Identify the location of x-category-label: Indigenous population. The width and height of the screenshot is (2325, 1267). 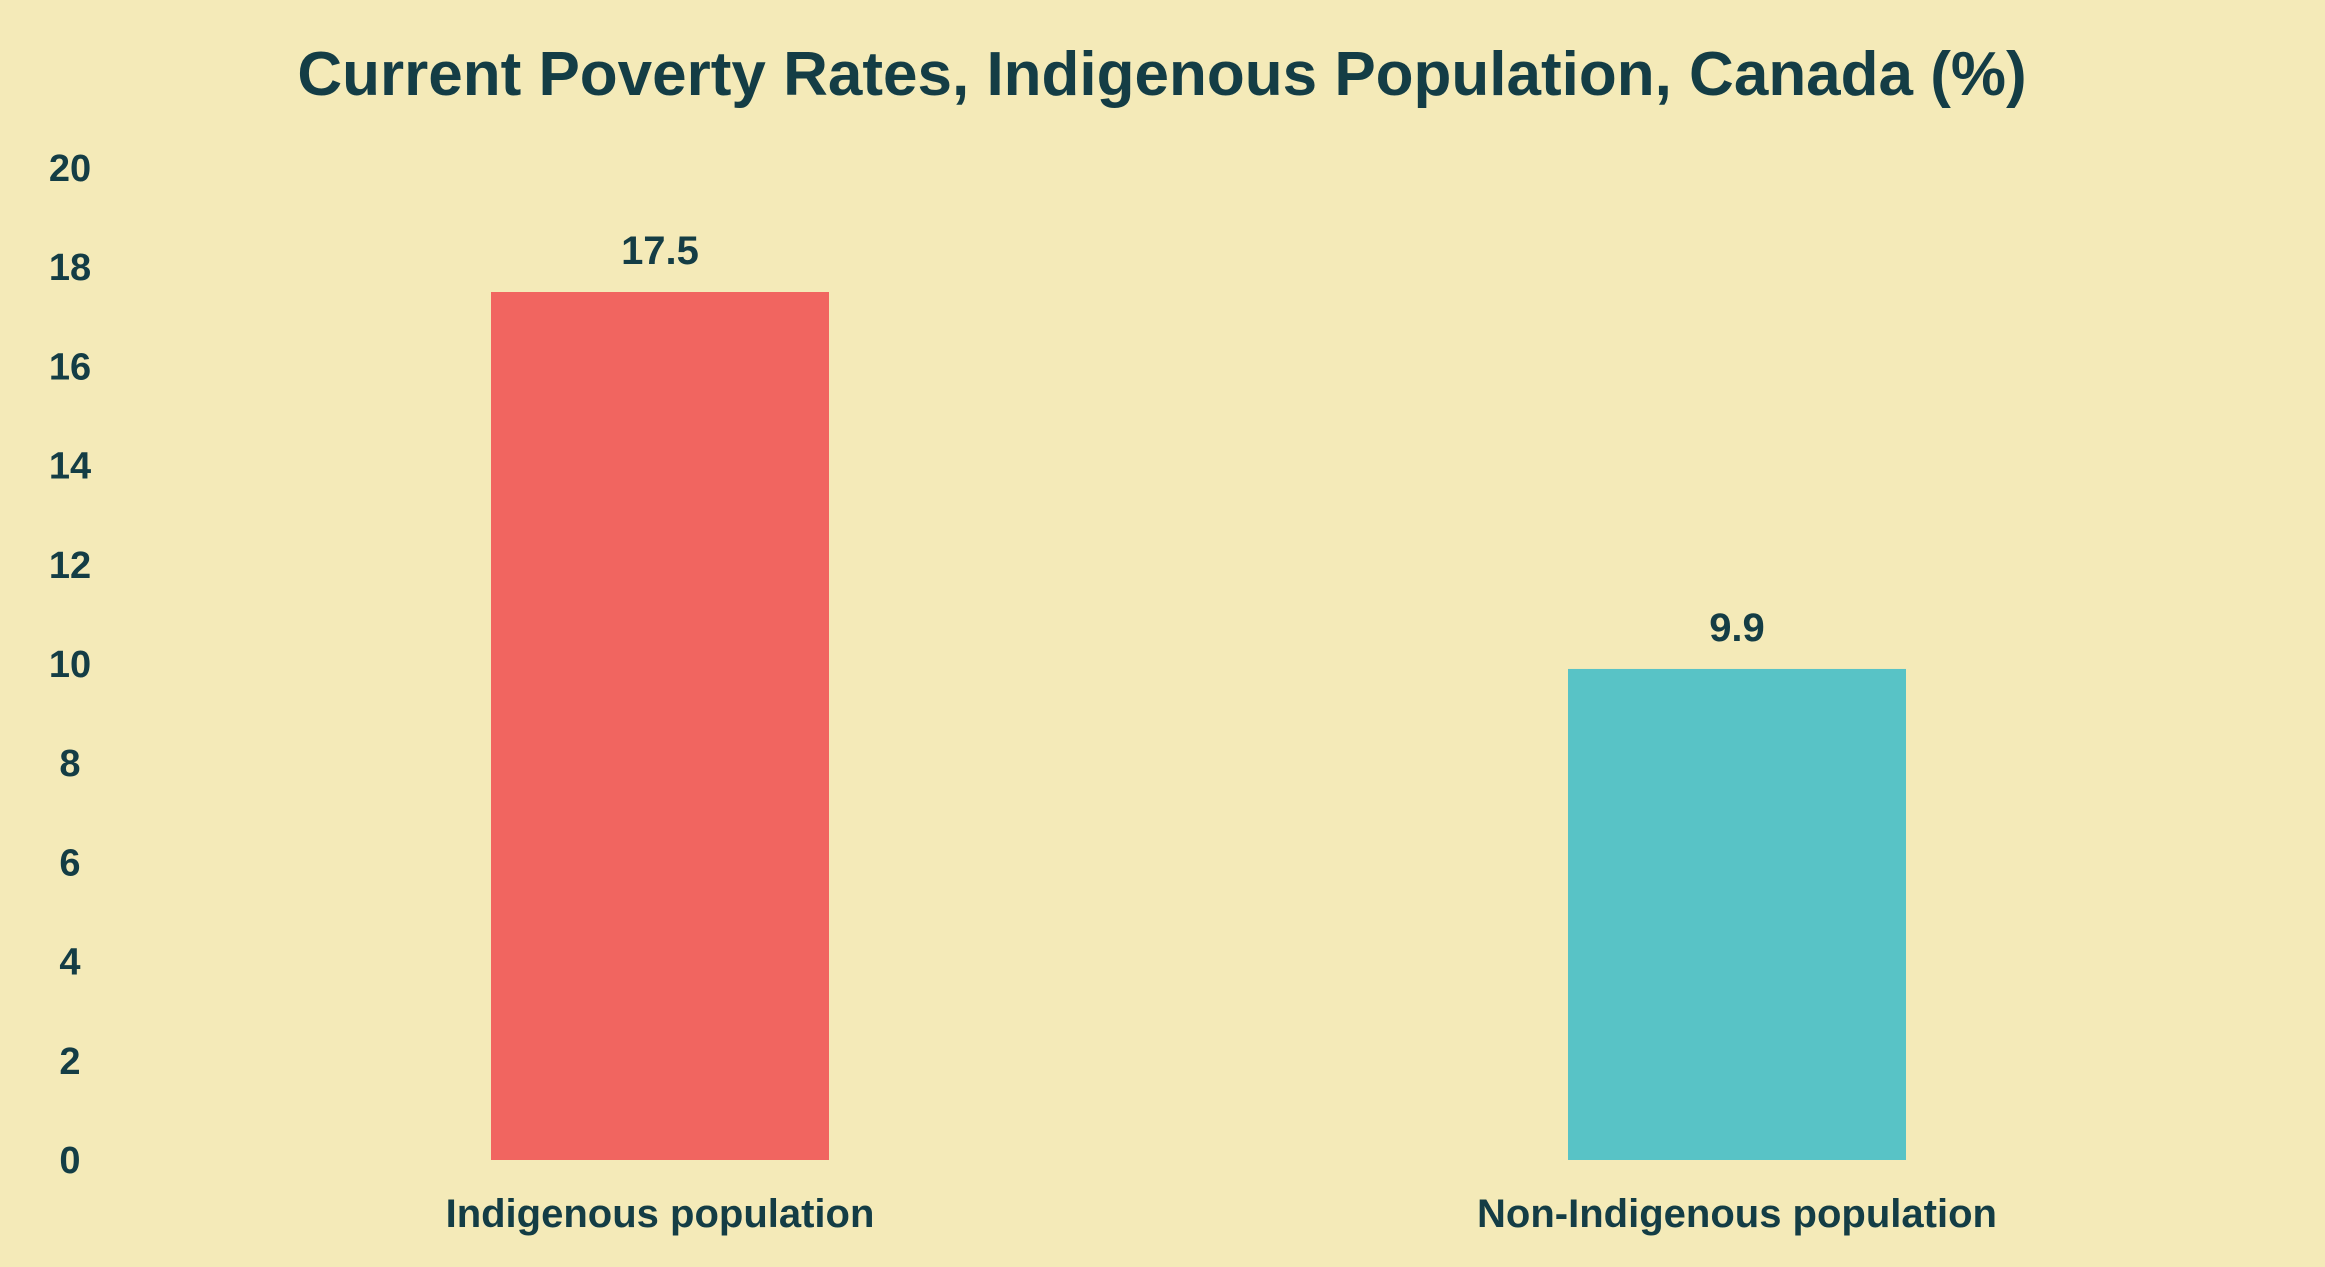
(660, 1214).